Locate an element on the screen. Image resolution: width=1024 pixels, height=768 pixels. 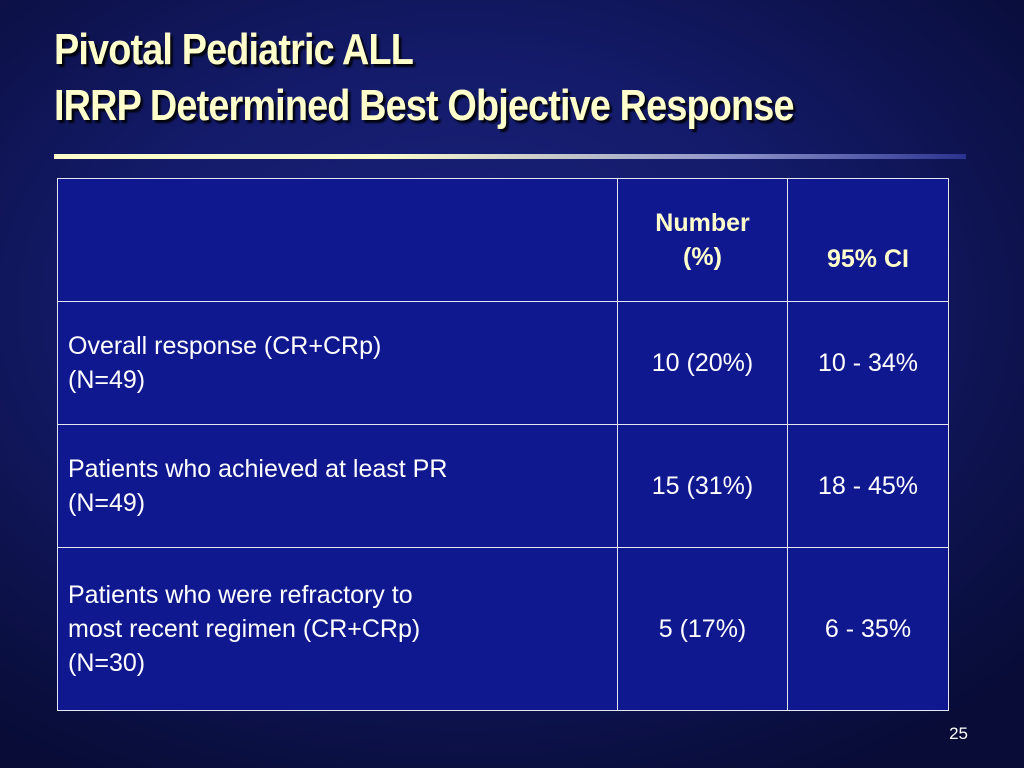
row-ci-value: 6 - 35% is located at coordinates (868, 629).